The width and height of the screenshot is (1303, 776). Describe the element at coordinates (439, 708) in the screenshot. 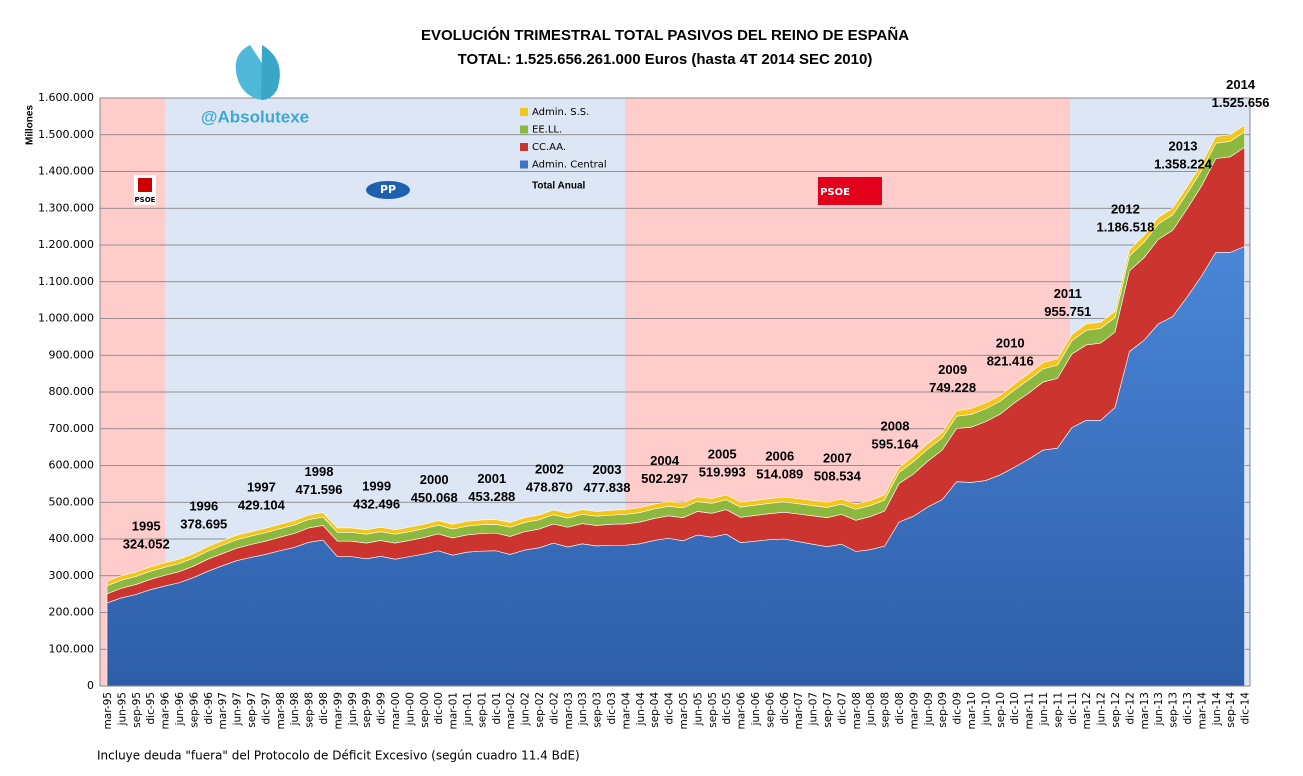

I see `x-tick-label: dic-00` at that location.